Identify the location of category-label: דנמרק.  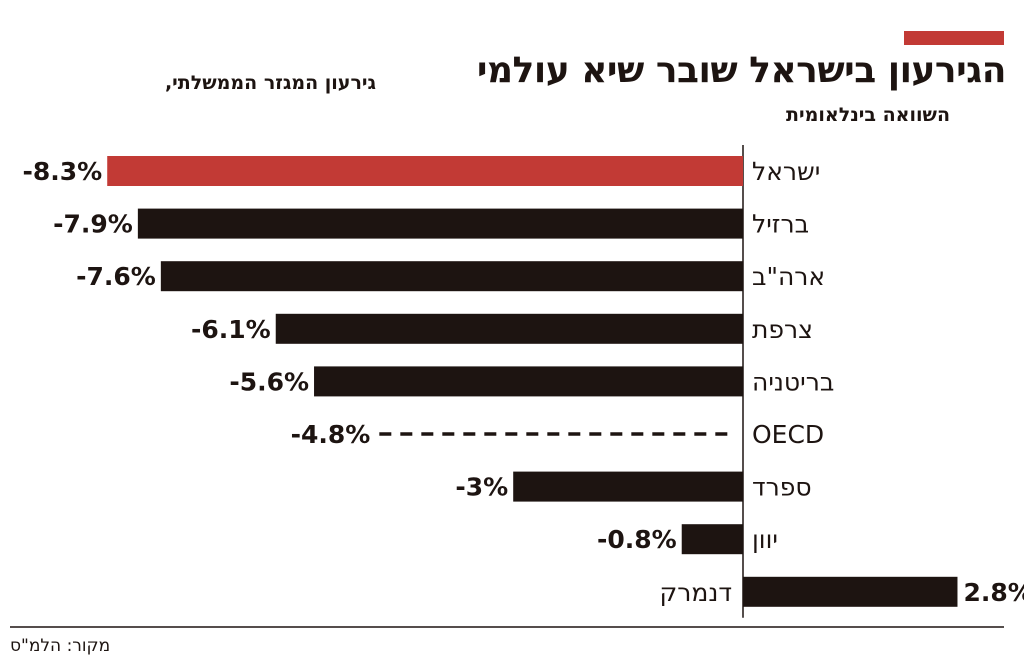
(696, 592).